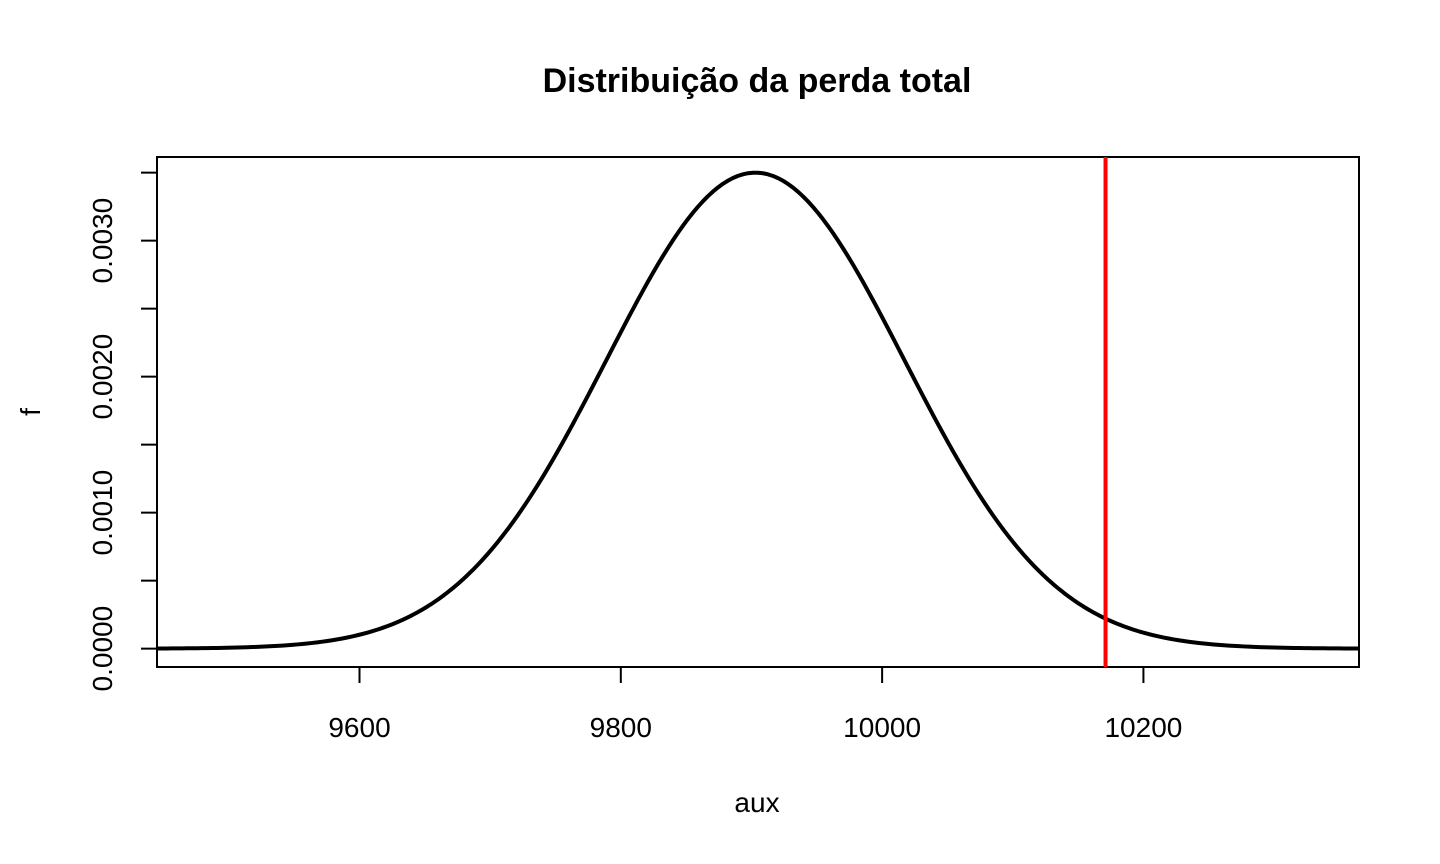 The width and height of the screenshot is (1440, 864). I want to click on x-tick-label: 10000, so click(882, 727).